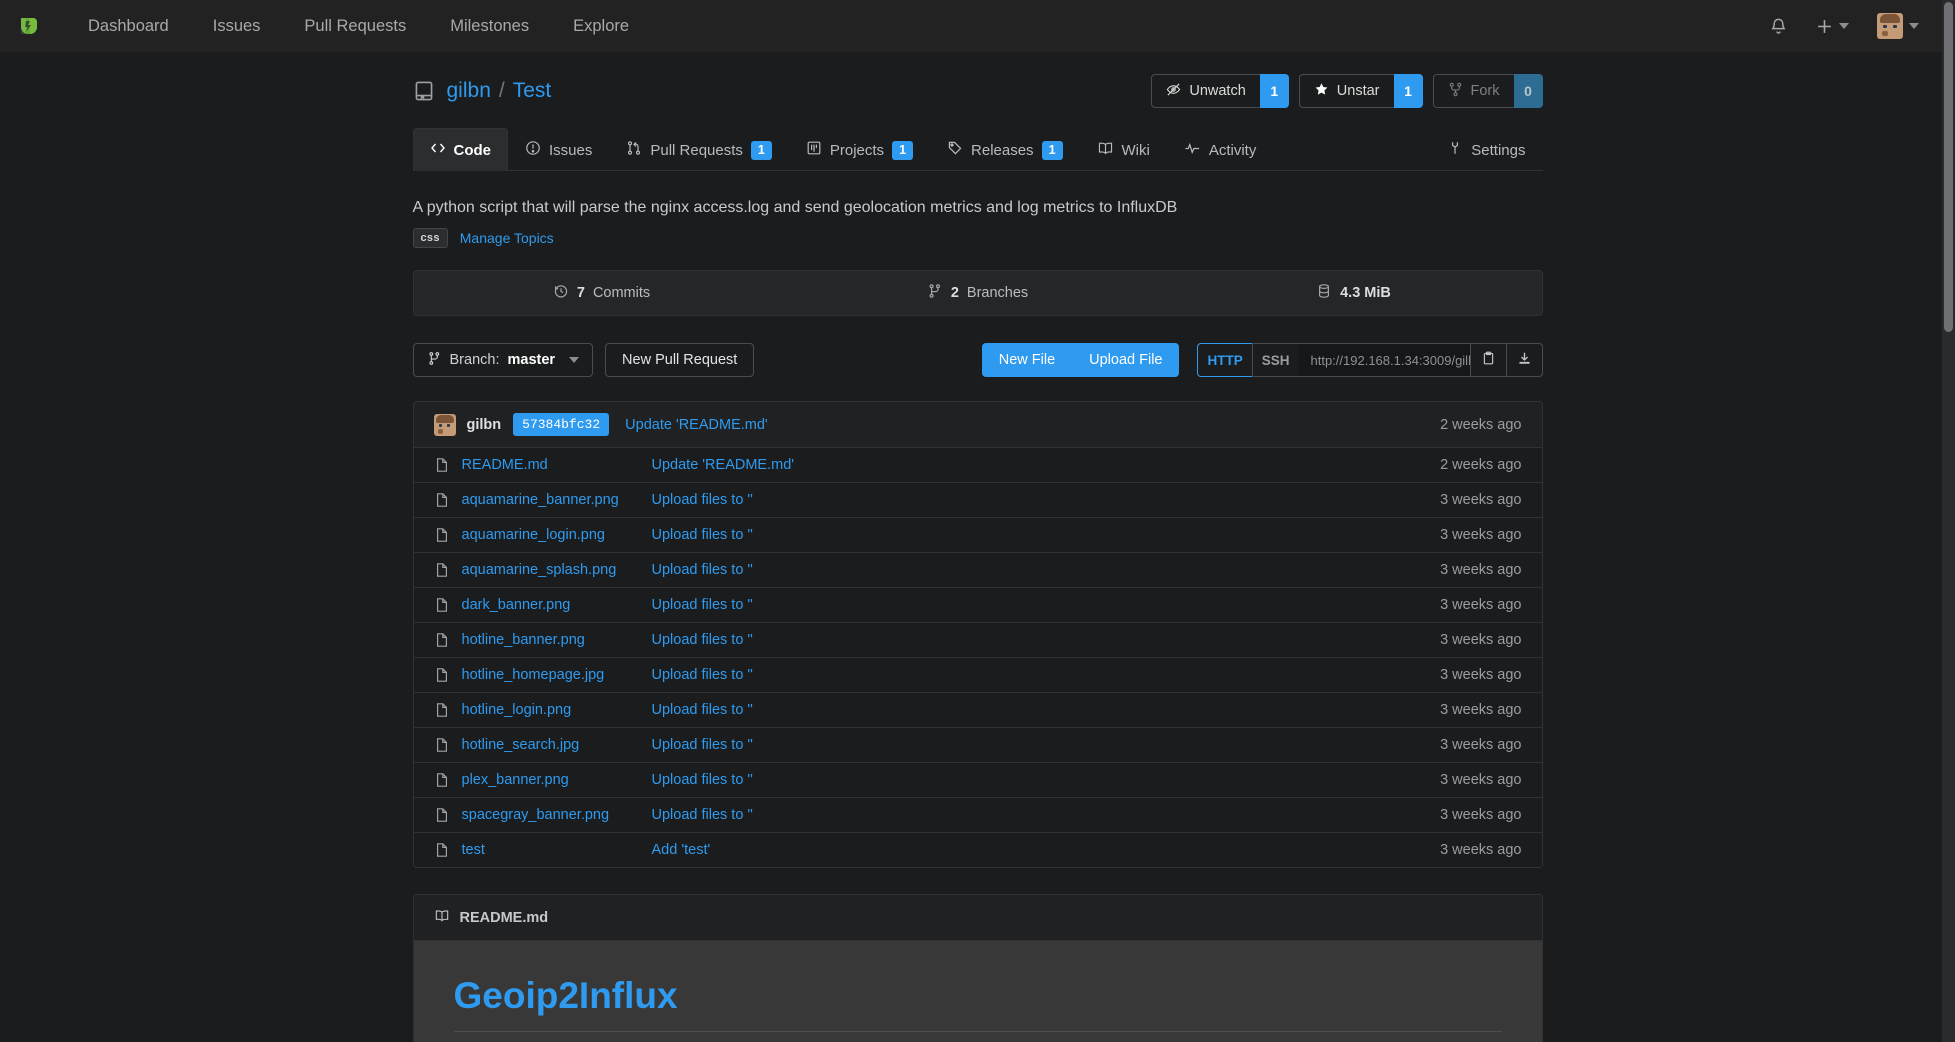 This screenshot has width=1955, height=1042. Describe the element at coordinates (1105, 150) in the screenshot. I see `book-icon` at that location.